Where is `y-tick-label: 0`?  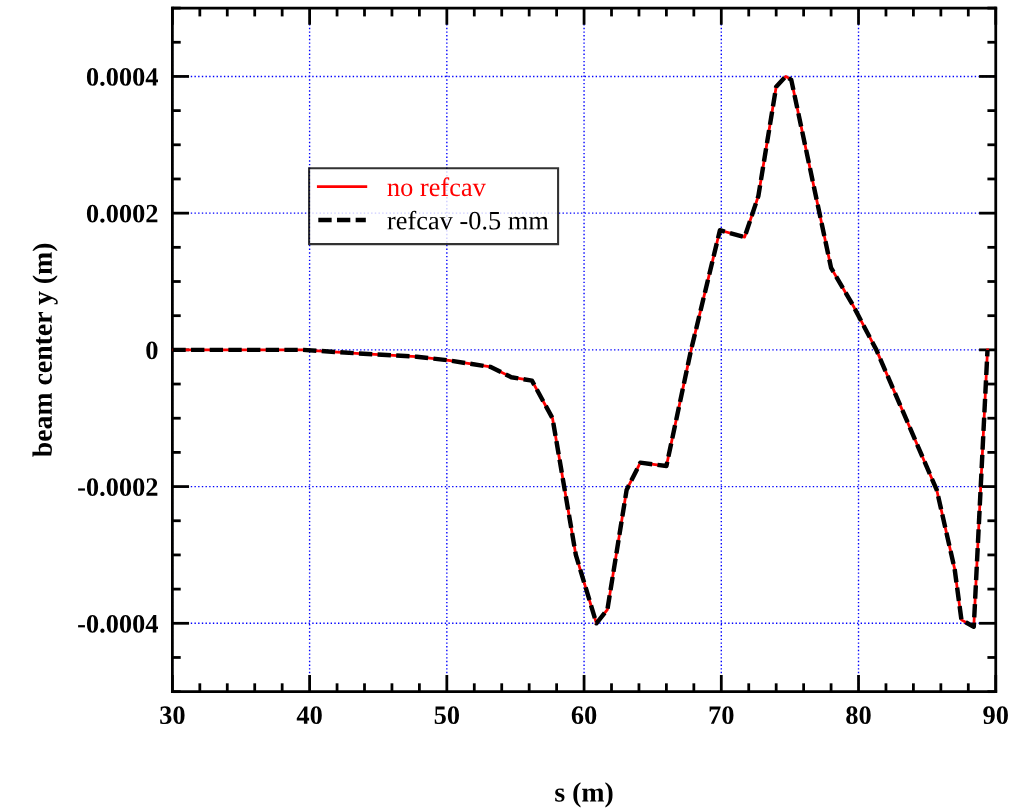 y-tick-label: 0 is located at coordinates (152, 350).